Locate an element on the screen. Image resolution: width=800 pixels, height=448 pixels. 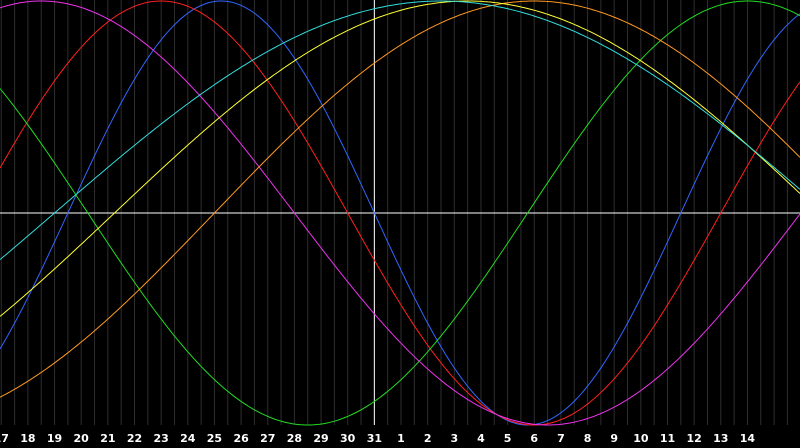
x-tick-label: 17 is located at coordinates (4, 438).